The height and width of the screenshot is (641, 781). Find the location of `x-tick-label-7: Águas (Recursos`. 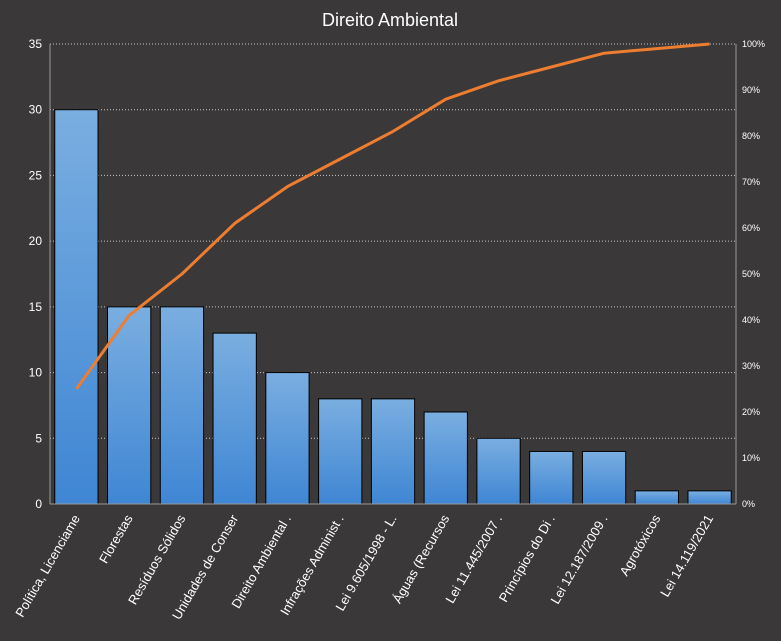

x-tick-label-7: Águas (Recursos is located at coordinates (421, 559).